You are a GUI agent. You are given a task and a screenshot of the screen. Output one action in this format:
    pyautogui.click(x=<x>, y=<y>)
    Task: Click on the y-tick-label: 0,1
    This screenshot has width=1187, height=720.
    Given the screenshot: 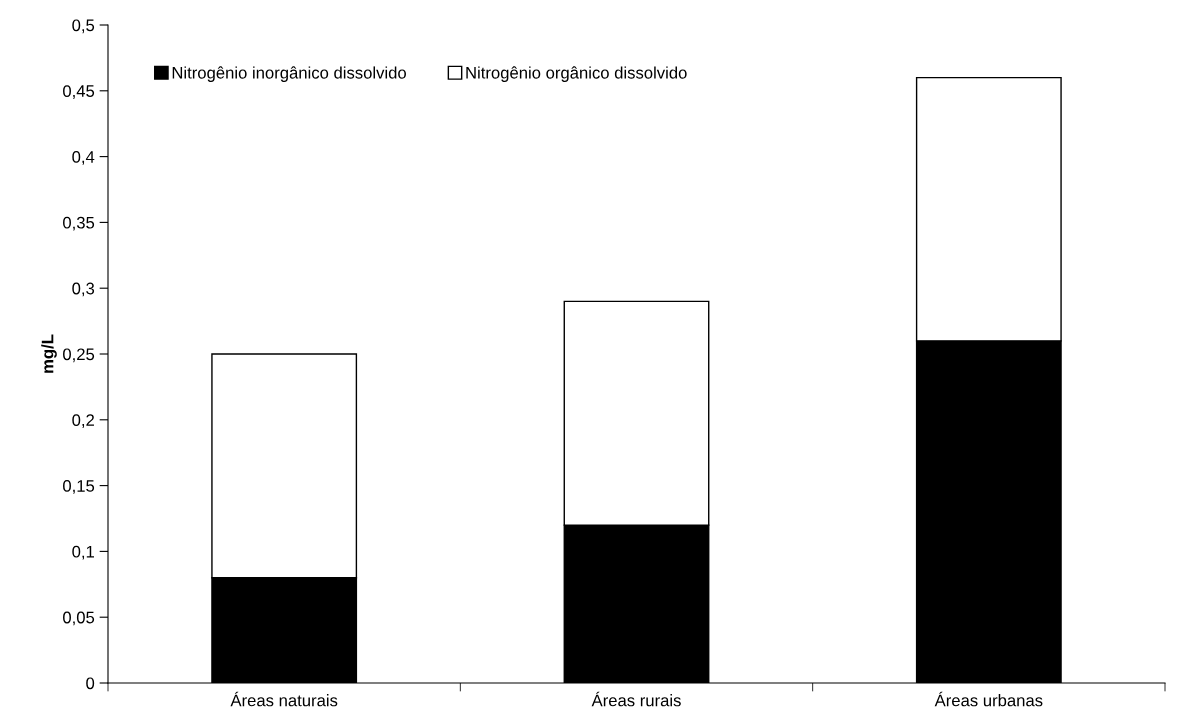 What is the action you would take?
    pyautogui.click(x=83, y=552)
    